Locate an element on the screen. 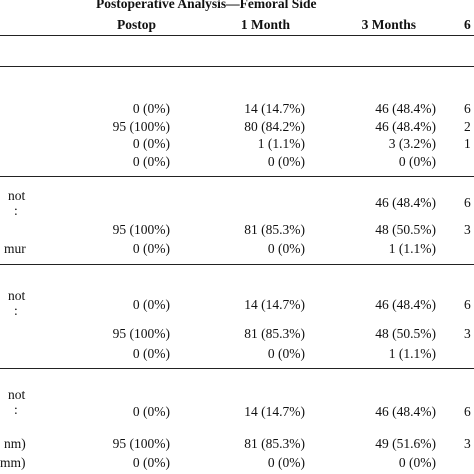  table-title: Postoperative Analysis—Femoral Side is located at coordinates (206, 5).